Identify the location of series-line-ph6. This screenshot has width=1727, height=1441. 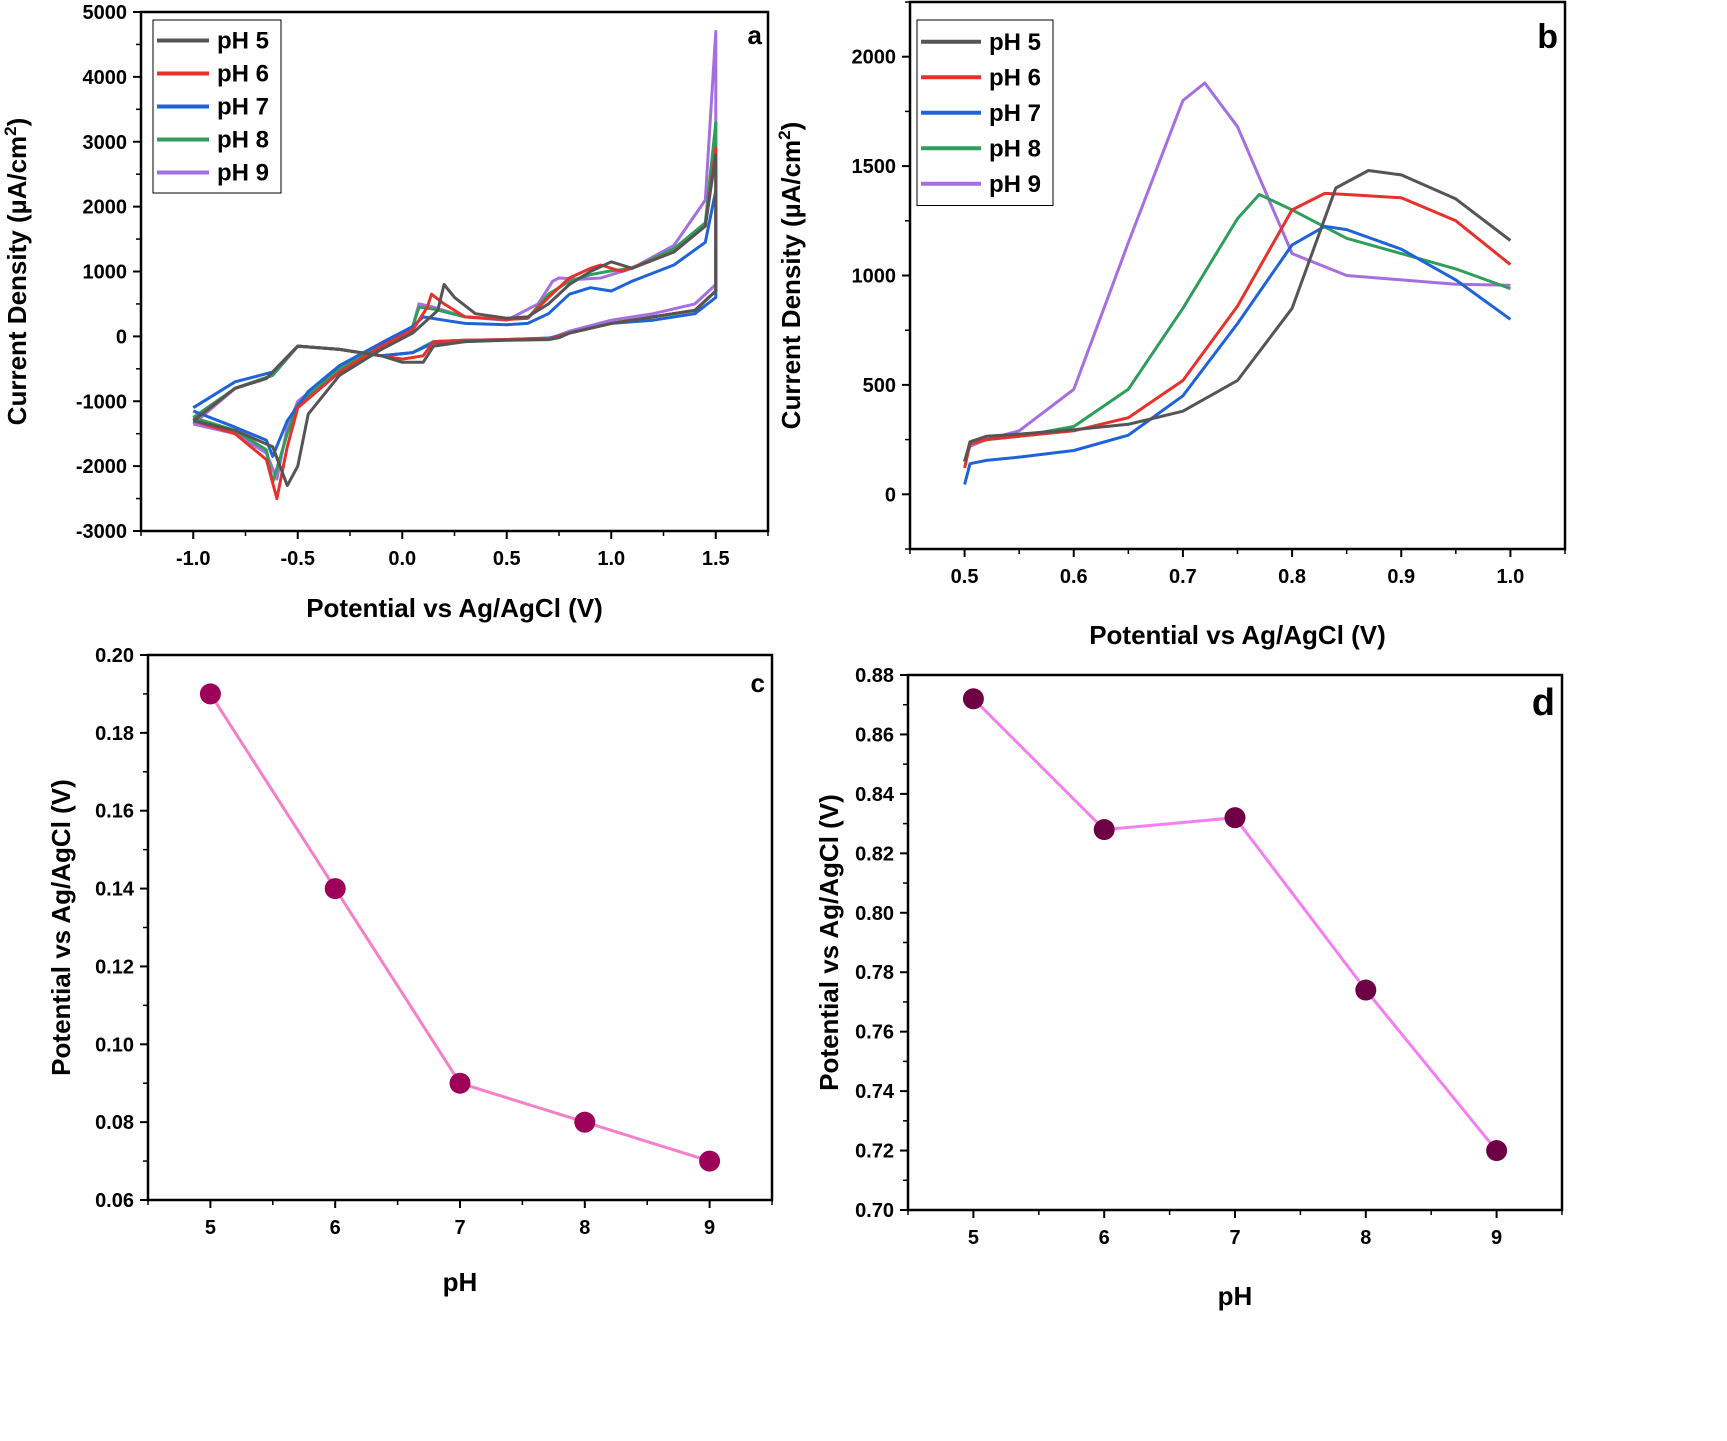
(1237, 330).